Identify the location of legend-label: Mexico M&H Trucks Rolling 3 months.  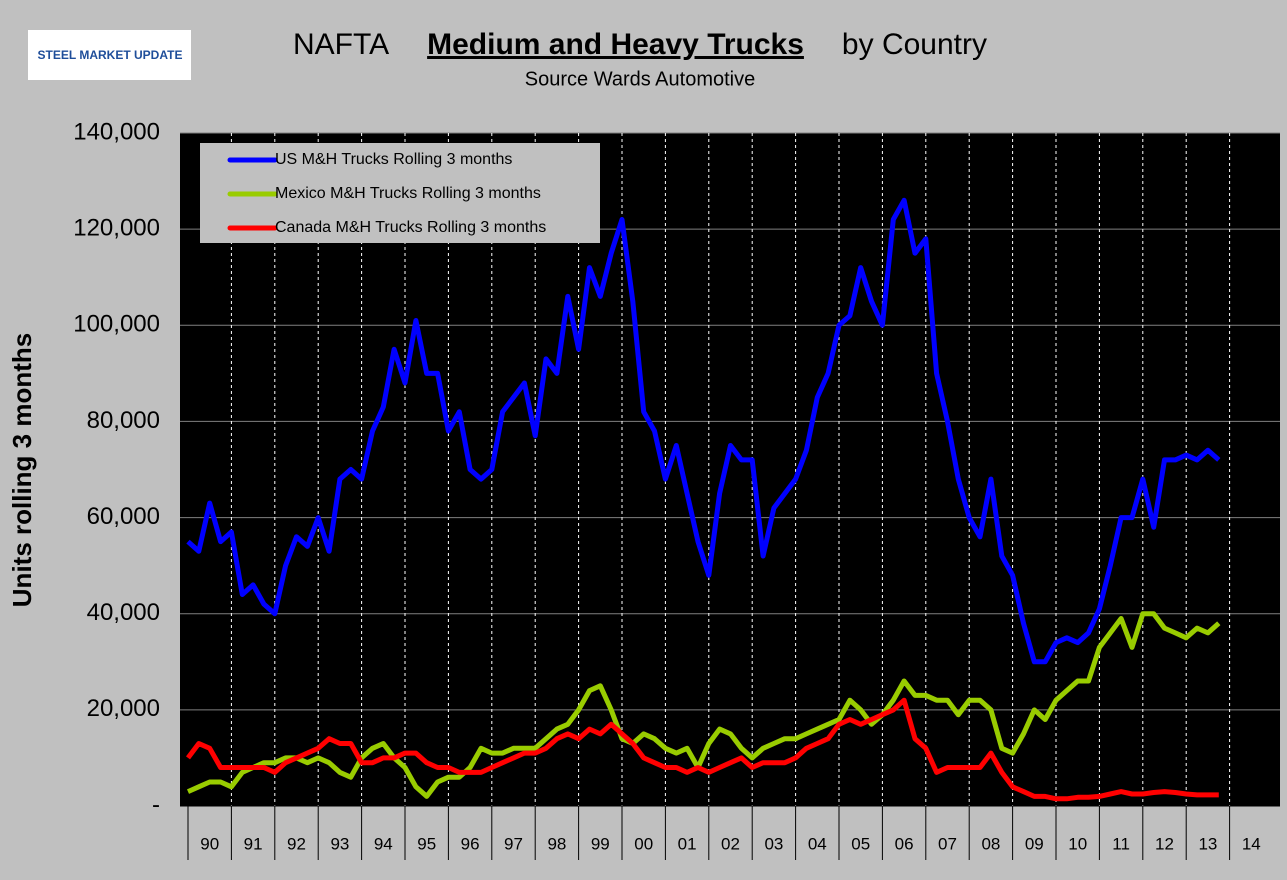
(408, 193).